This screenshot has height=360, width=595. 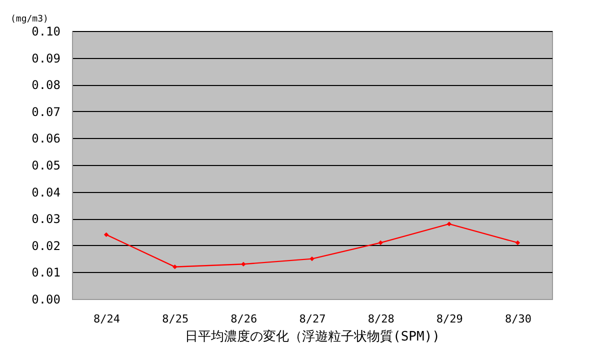 I want to click on x-tick-label: 8/27, so click(x=312, y=319).